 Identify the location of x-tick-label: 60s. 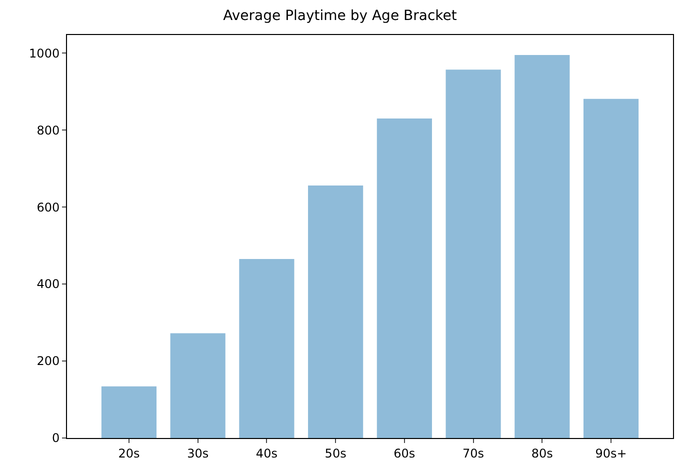
(405, 453).